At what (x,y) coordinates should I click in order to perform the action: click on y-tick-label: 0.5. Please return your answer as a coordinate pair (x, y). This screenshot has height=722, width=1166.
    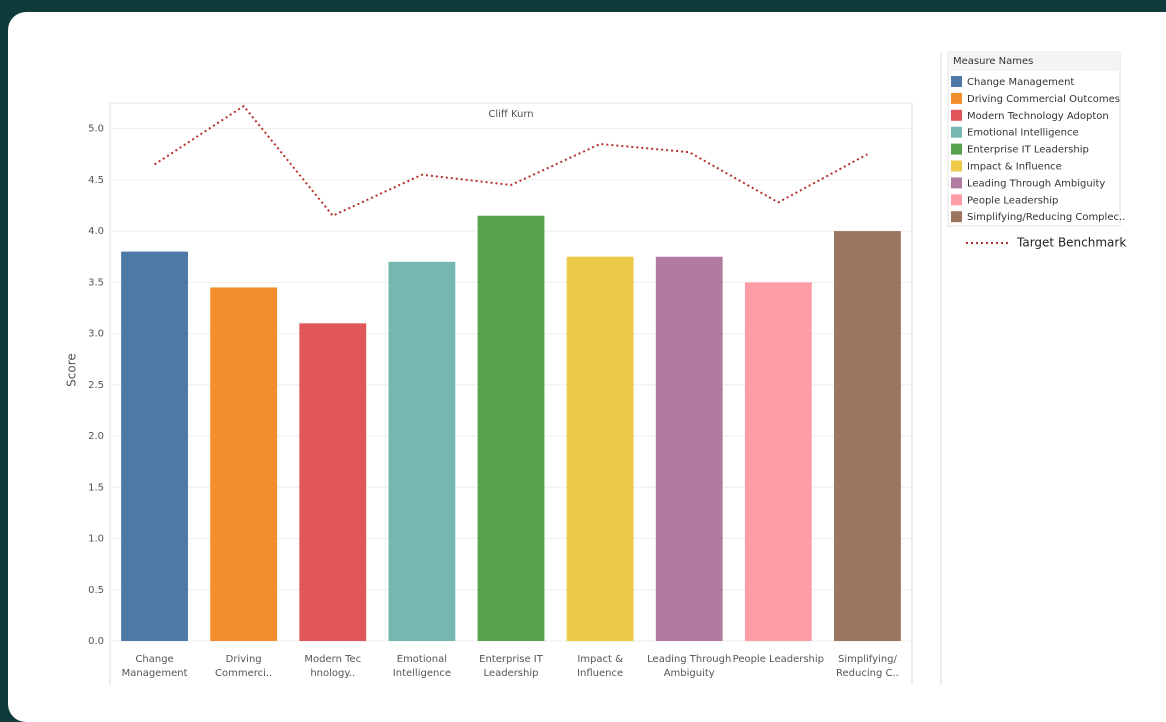
    Looking at the image, I should click on (96, 590).